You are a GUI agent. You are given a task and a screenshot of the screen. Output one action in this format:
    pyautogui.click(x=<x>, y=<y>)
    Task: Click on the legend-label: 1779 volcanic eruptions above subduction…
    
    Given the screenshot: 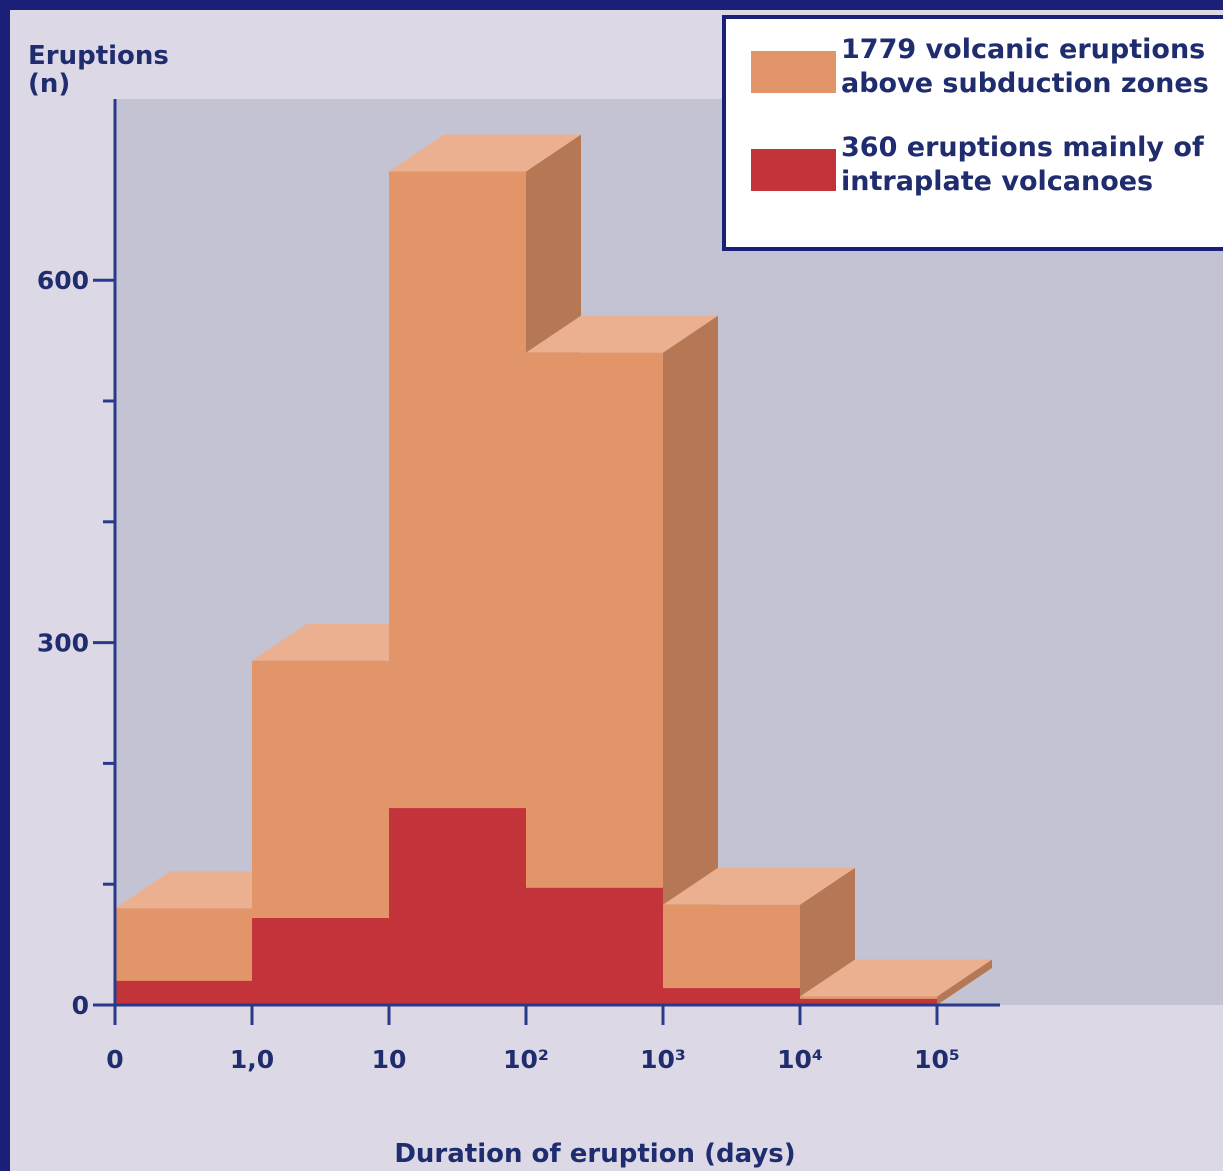 What is the action you would take?
    pyautogui.click(x=1025, y=66)
    